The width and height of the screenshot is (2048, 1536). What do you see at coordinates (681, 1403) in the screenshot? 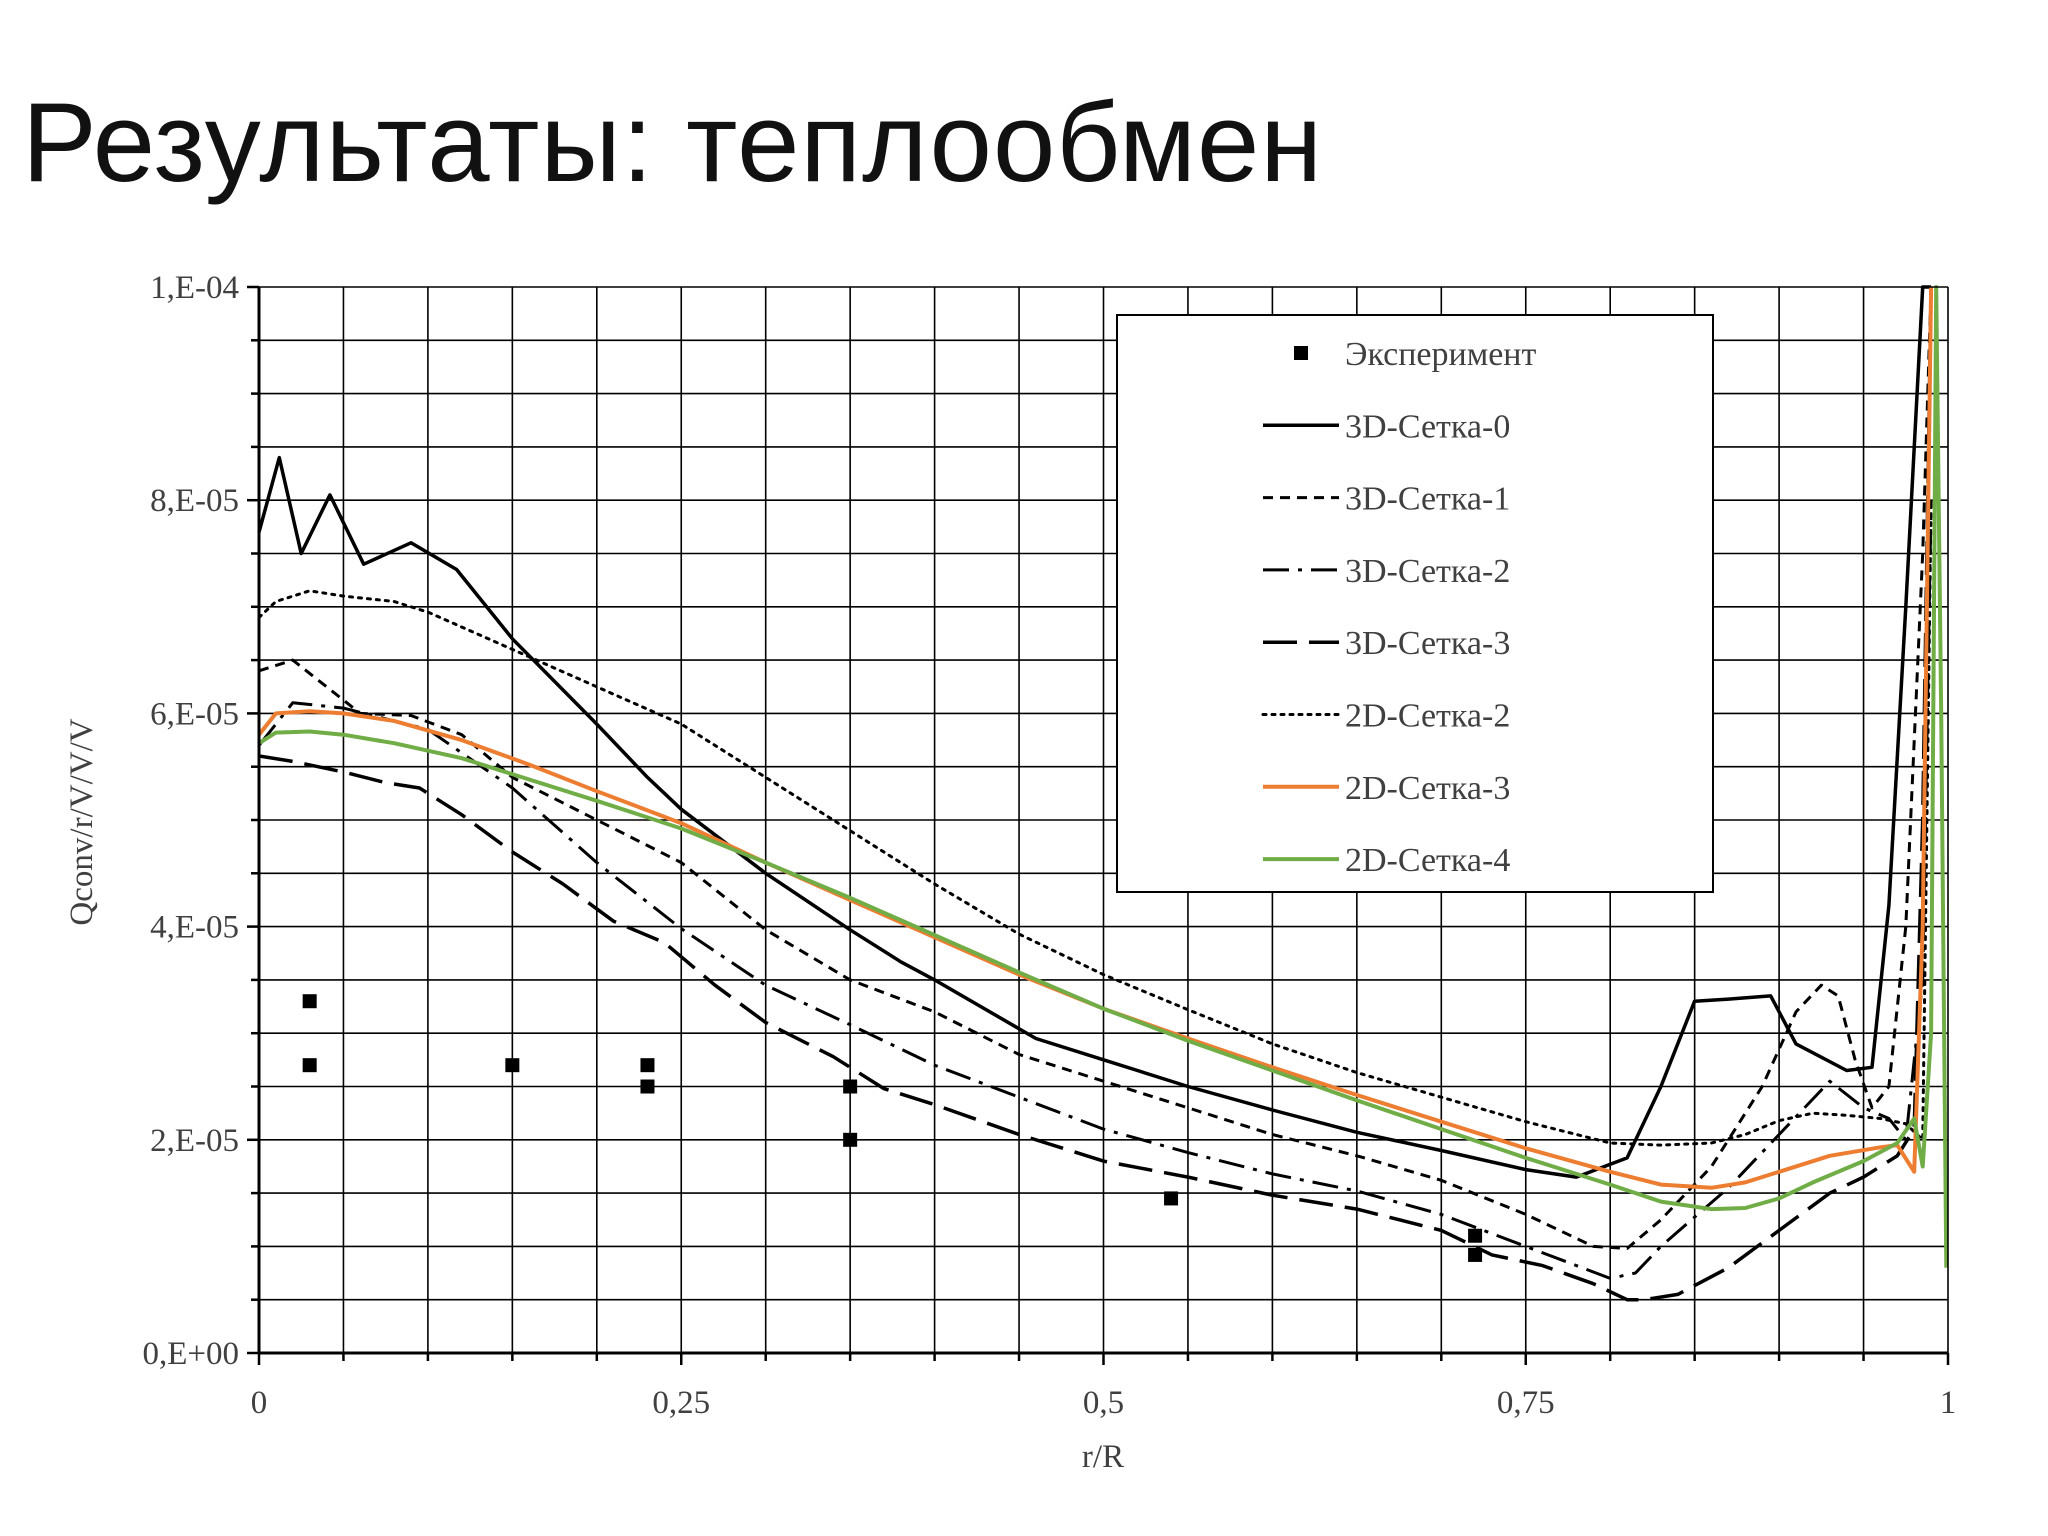
I see `x-tick-label: 0,25` at bounding box center [681, 1403].